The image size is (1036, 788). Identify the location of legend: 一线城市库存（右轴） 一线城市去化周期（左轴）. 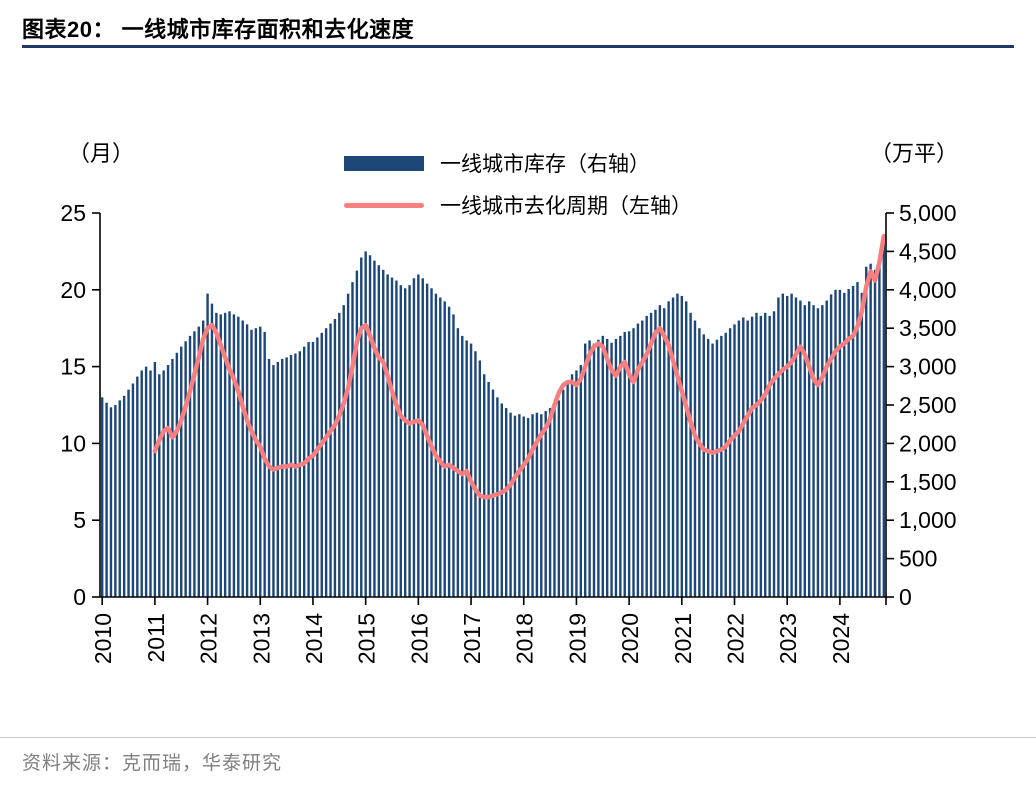
(518, 184).